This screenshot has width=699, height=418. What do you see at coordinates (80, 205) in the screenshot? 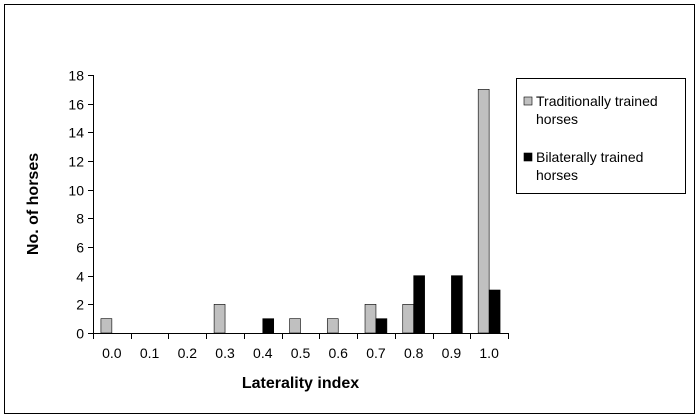
I see `y-axis-ticks: 0 2 4 6 8 10 12 14 16 18` at bounding box center [80, 205].